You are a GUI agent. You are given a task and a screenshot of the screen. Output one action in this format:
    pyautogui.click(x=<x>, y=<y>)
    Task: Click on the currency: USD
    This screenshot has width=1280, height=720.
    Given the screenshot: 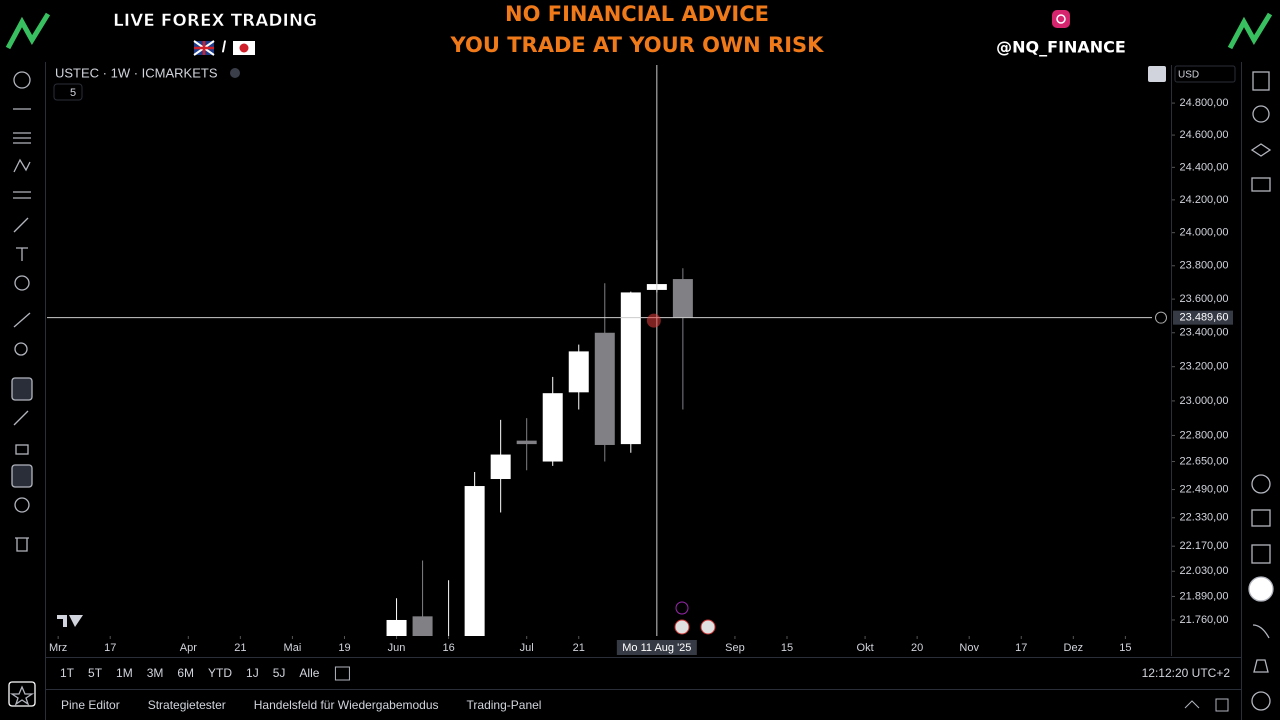 What is the action you would take?
    pyautogui.click(x=1188, y=75)
    